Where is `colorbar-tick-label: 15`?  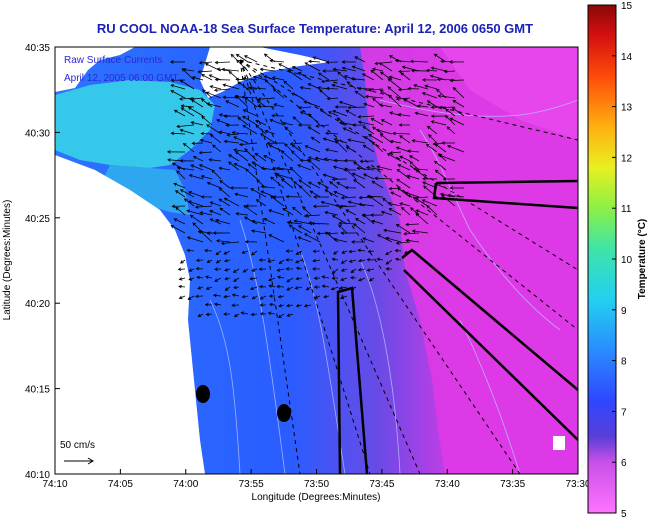 colorbar-tick-label: 15 is located at coordinates (627, 6).